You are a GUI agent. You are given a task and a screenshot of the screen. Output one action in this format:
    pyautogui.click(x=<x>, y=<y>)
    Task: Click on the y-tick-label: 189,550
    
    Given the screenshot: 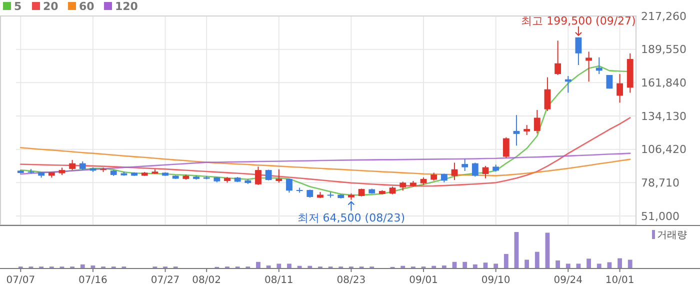 What is the action you would take?
    pyautogui.click(x=663, y=49)
    